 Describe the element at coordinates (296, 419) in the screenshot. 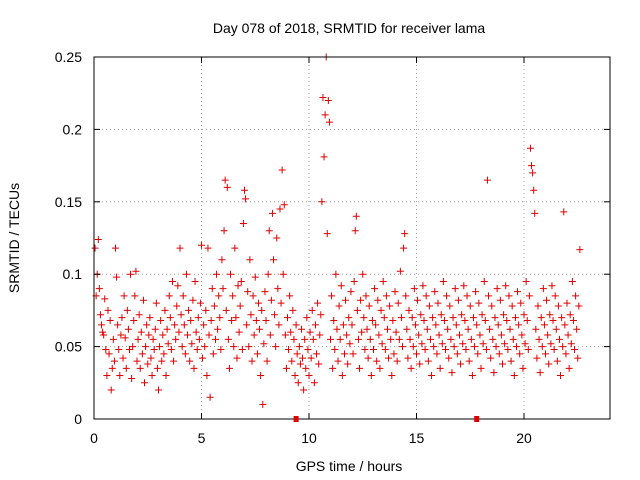

I see `axis-marker` at that location.